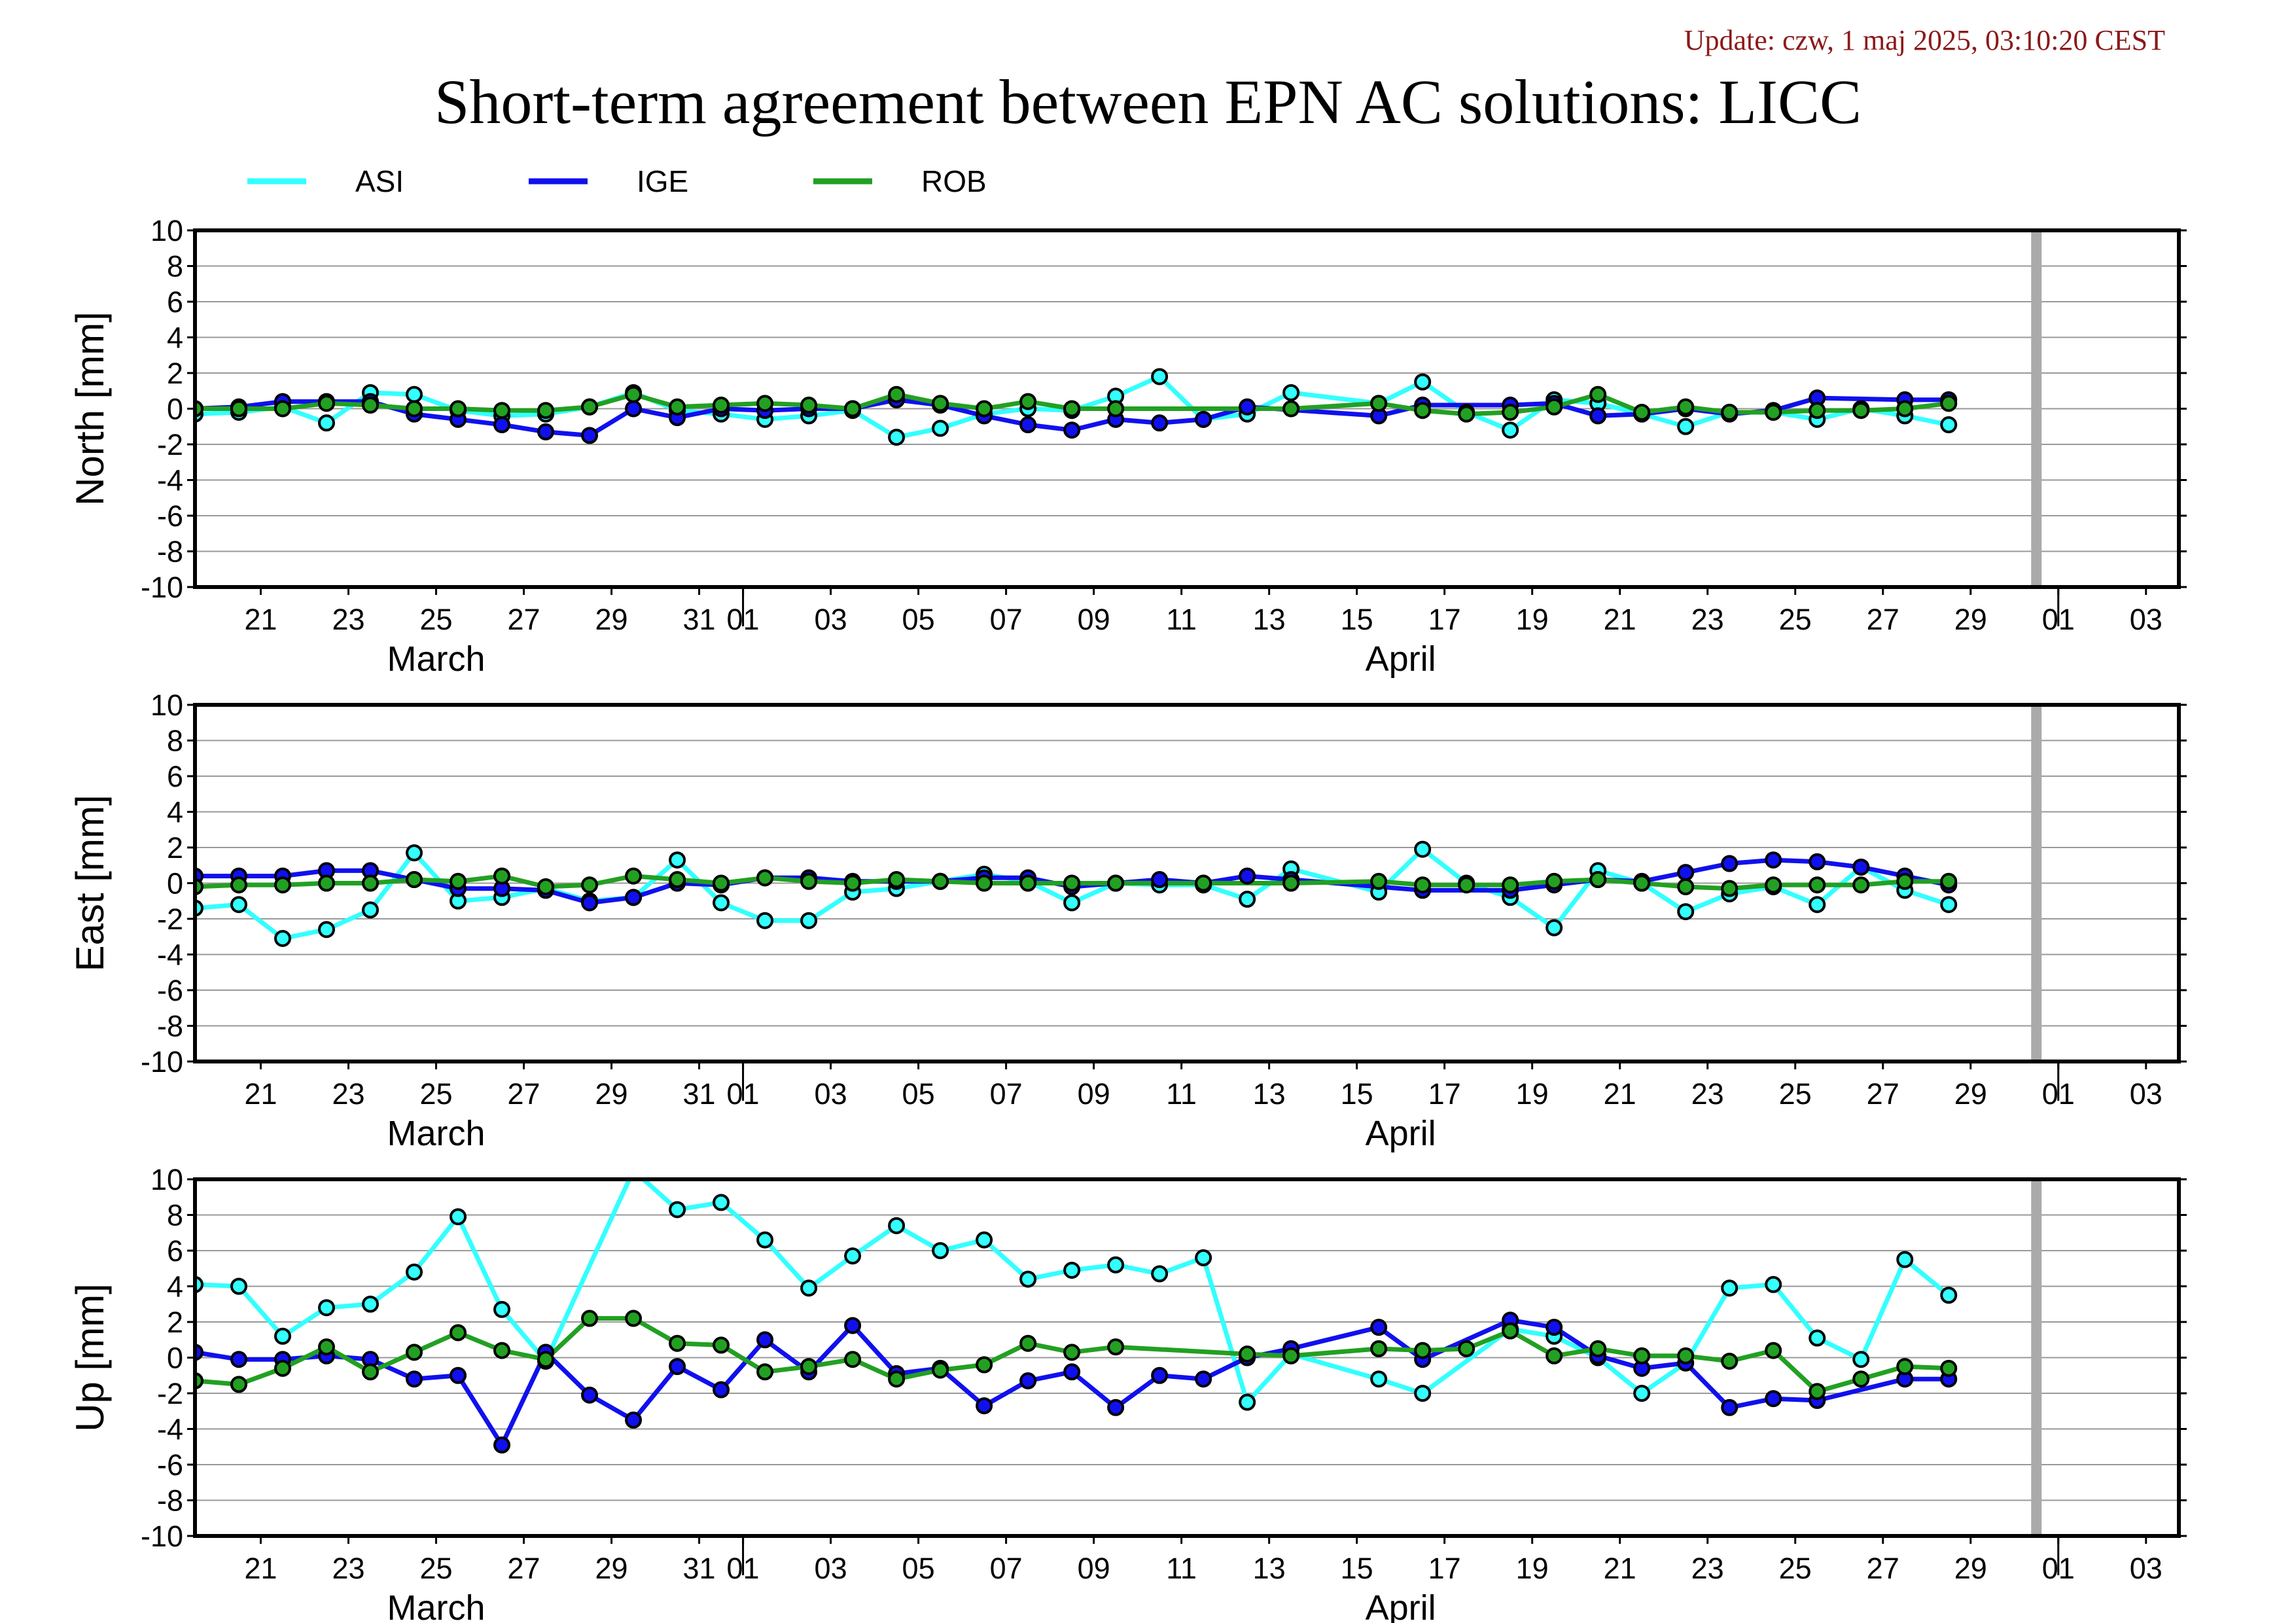  What do you see at coordinates (1182, 1094) in the screenshot?
I see `x-tick-label: 11` at bounding box center [1182, 1094].